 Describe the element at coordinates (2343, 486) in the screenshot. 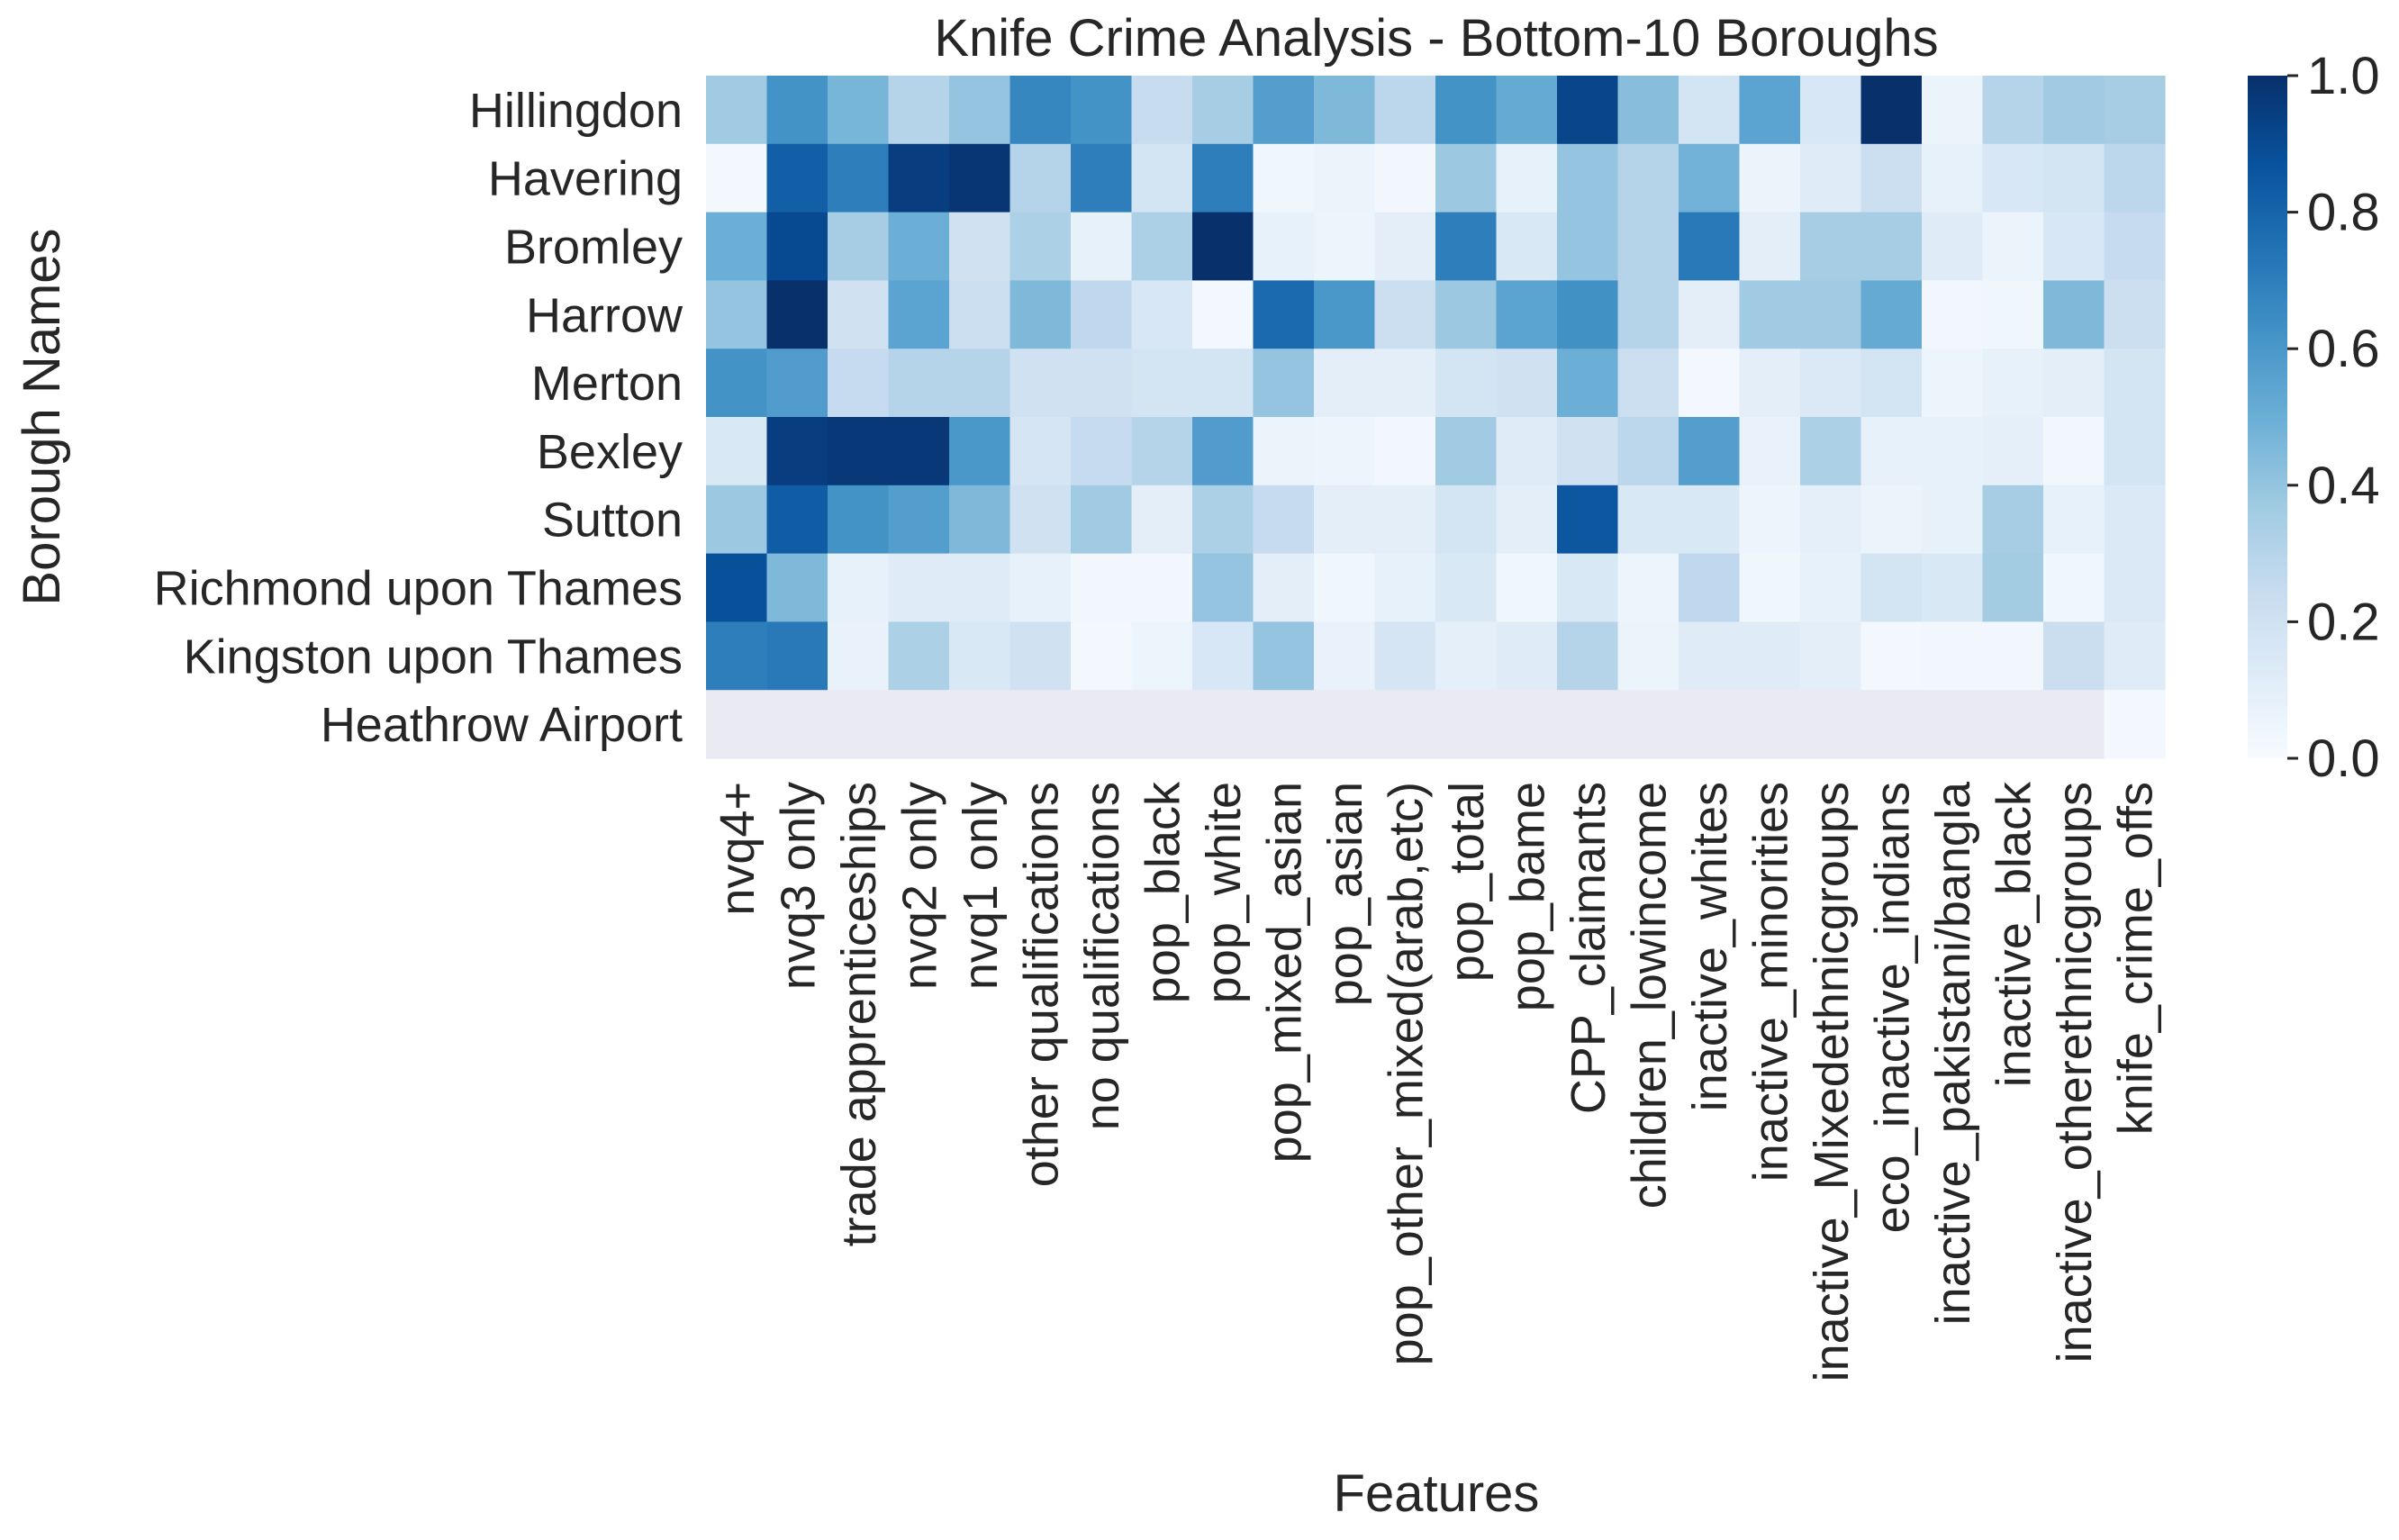

I see `colorbar-tick-label: 0.4` at that location.